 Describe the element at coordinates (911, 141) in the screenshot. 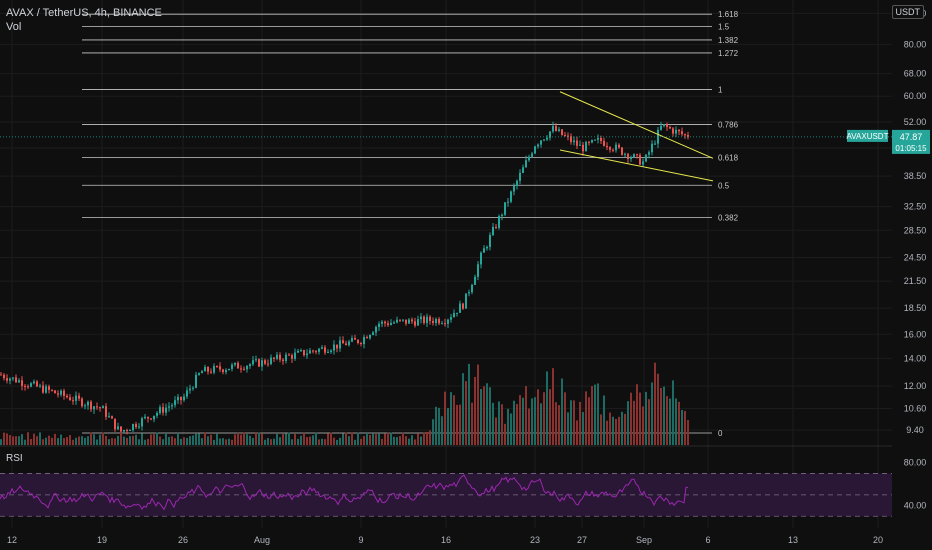

I see `price-tag` at that location.